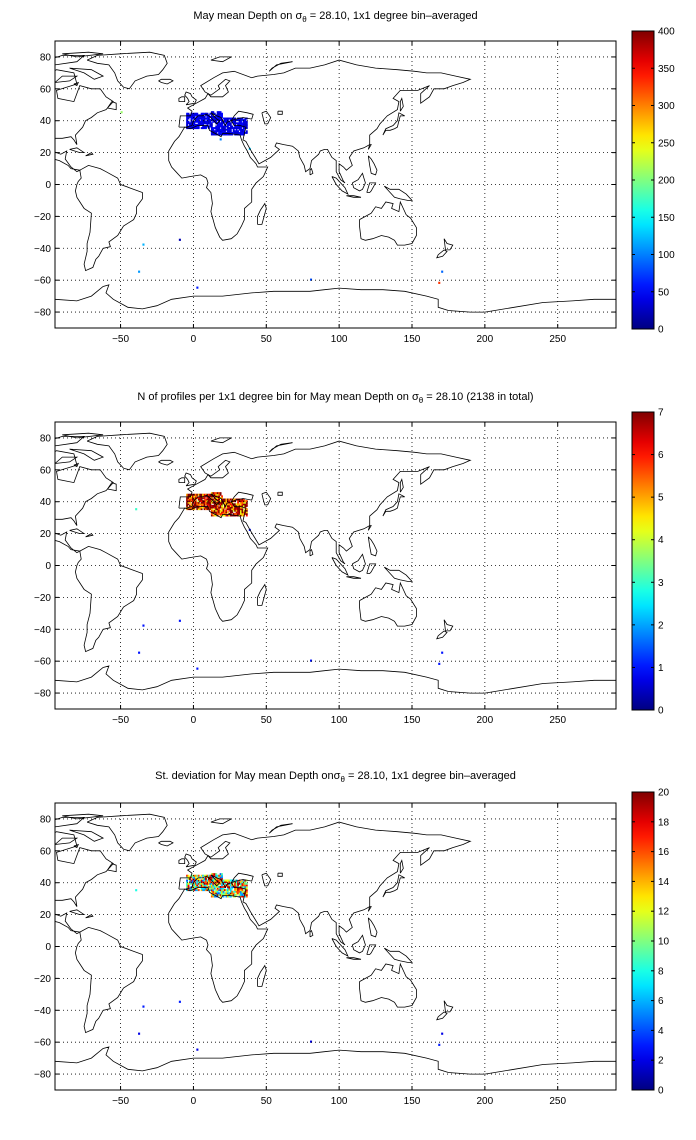 This screenshot has height=1140, width=696. Describe the element at coordinates (267, 720) in the screenshot. I see `x-tick-label: 50` at that location.